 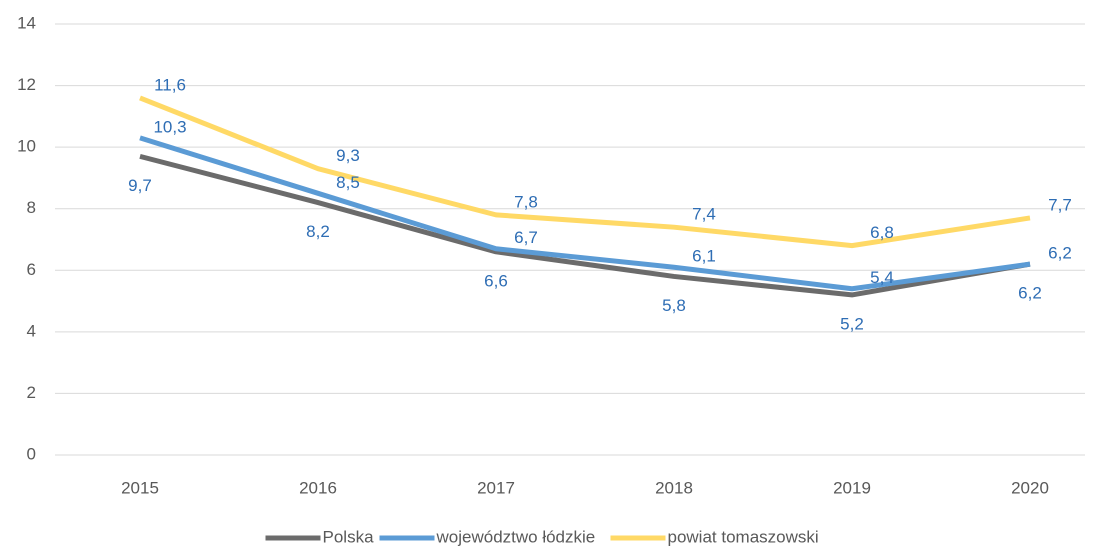 What do you see at coordinates (704, 256) in the screenshot?
I see `data-label: 6,1` at bounding box center [704, 256].